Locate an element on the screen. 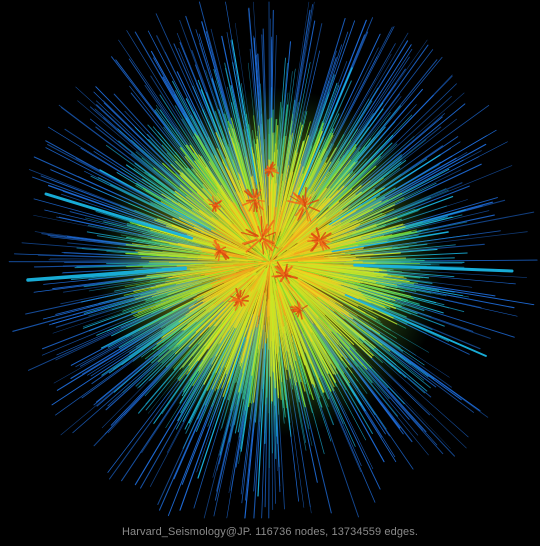 This screenshot has height=546, width=540. hotspot-layer is located at coordinates (269, 240).